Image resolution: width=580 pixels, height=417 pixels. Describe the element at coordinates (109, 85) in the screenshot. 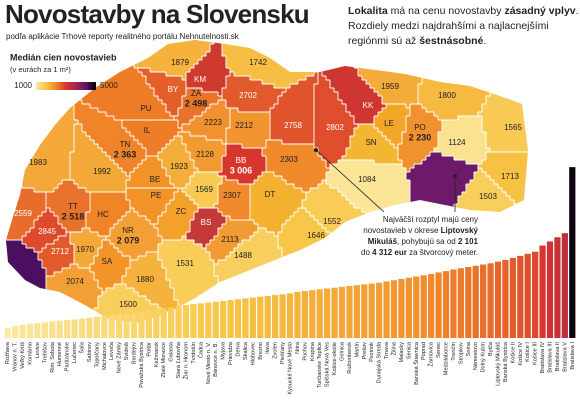

I see `legend-tick-label: 5000` at that location.